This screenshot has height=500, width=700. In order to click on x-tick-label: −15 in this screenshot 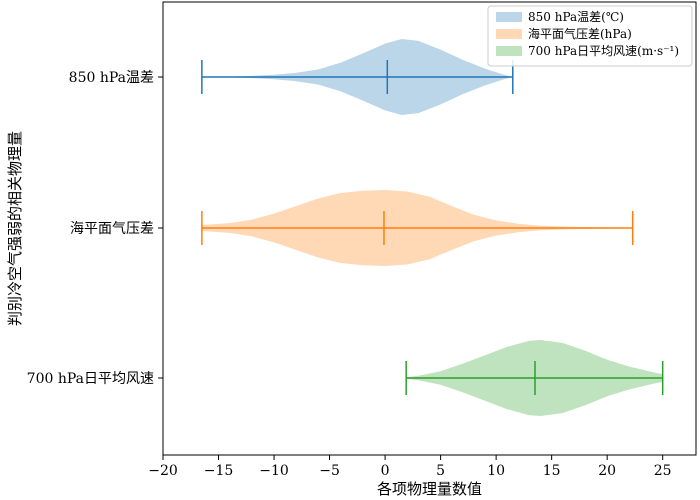, I will do `click(219, 471)`.